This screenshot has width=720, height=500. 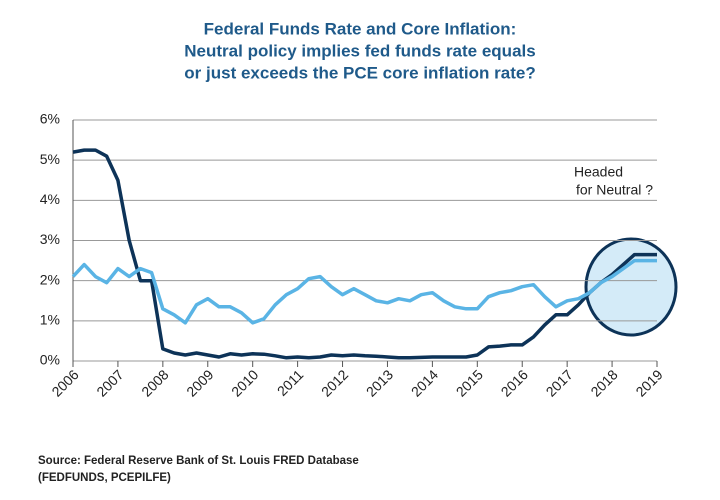 I want to click on y-tick-label: 3%, so click(x=50, y=239).